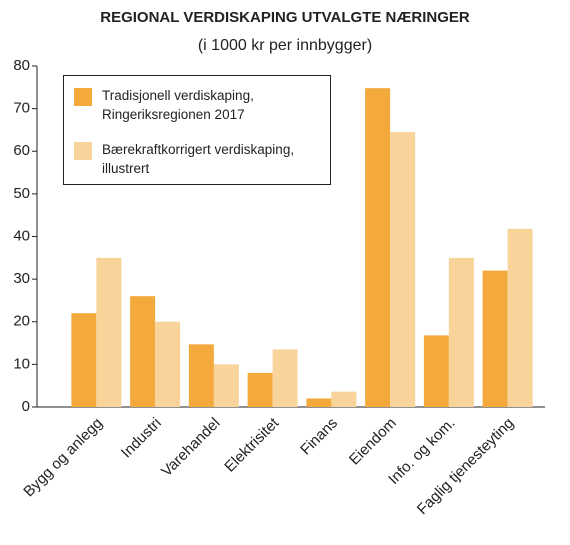  Describe the element at coordinates (252, 445) in the screenshot. I see `x-tick-label: Elektrisitet` at that location.